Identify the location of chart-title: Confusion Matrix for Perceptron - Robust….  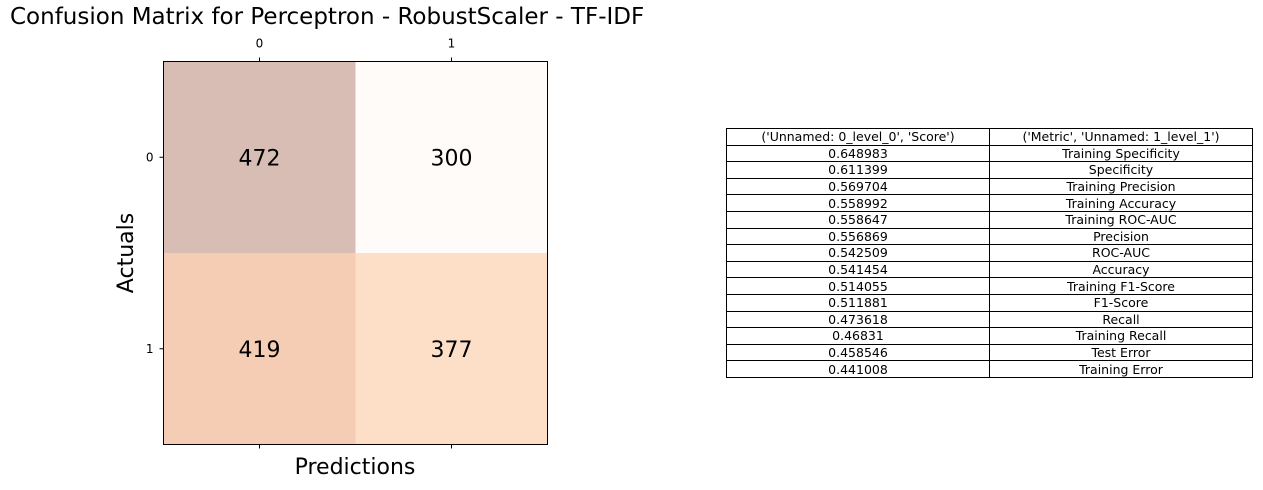
(327, 17).